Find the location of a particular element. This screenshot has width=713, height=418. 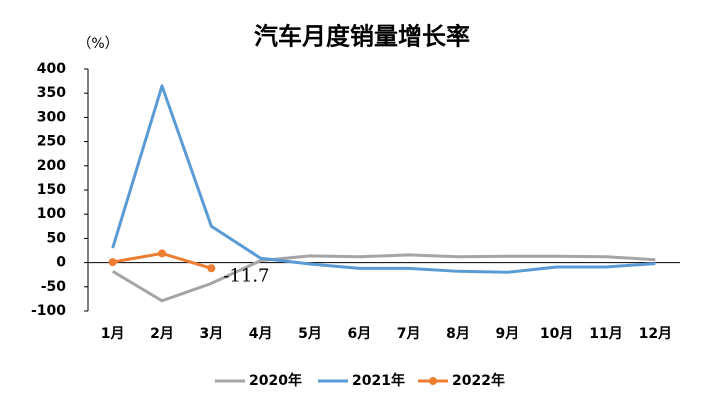

y-tick-label: 100 is located at coordinates (51, 214).